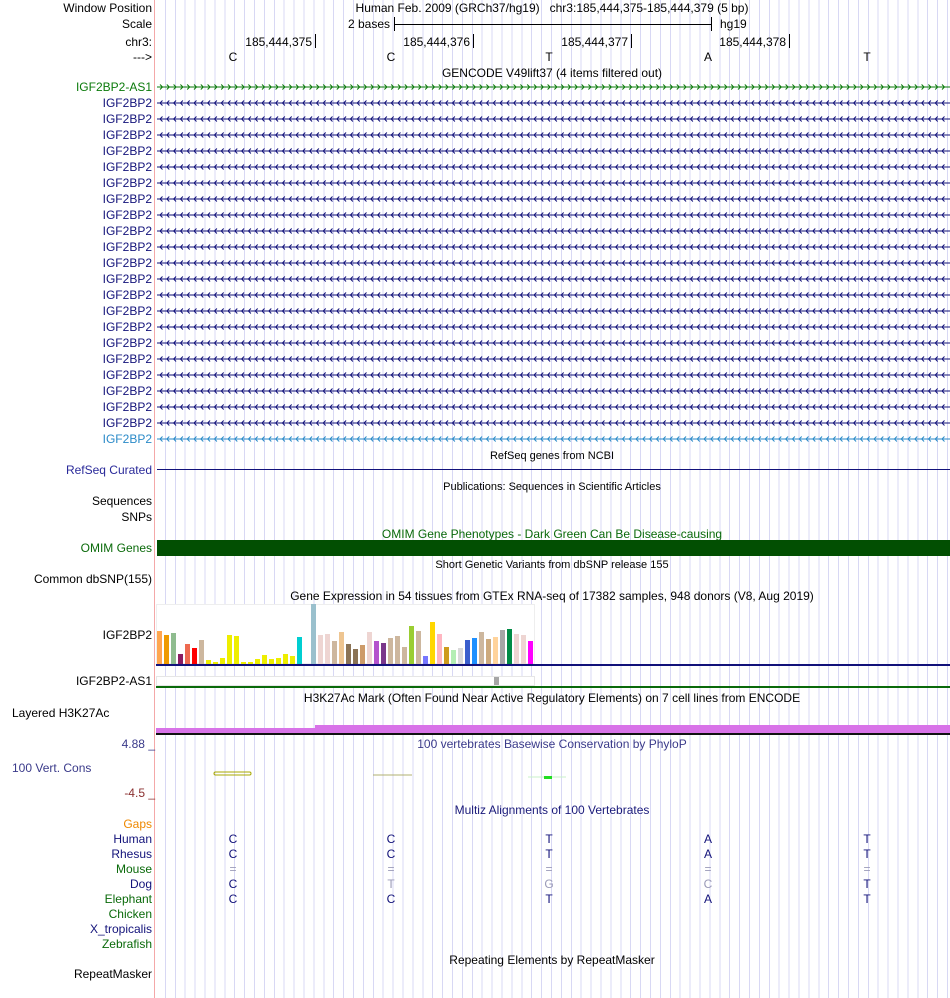  I want to click on species-label: Mouse, so click(133, 869).